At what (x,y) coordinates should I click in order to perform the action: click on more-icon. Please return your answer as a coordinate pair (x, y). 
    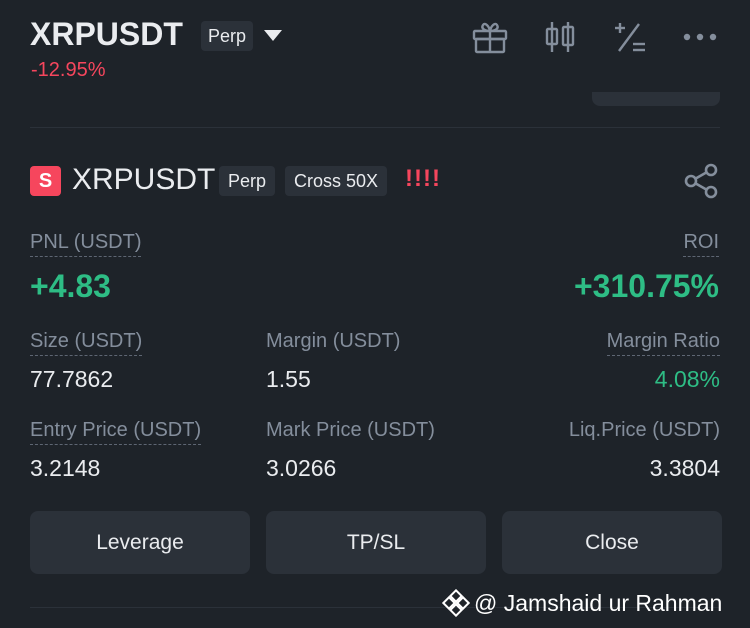
    Looking at the image, I should click on (700, 37).